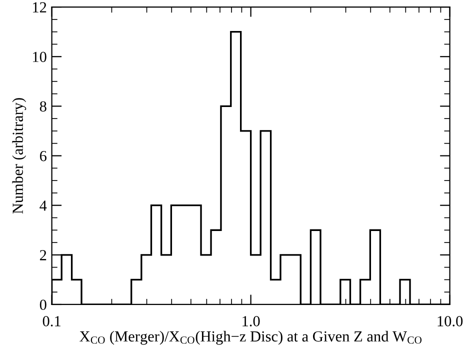 This screenshot has height=352, width=471. Describe the element at coordinates (43, 305) in the screenshot. I see `y-tick-label: 0` at that location.